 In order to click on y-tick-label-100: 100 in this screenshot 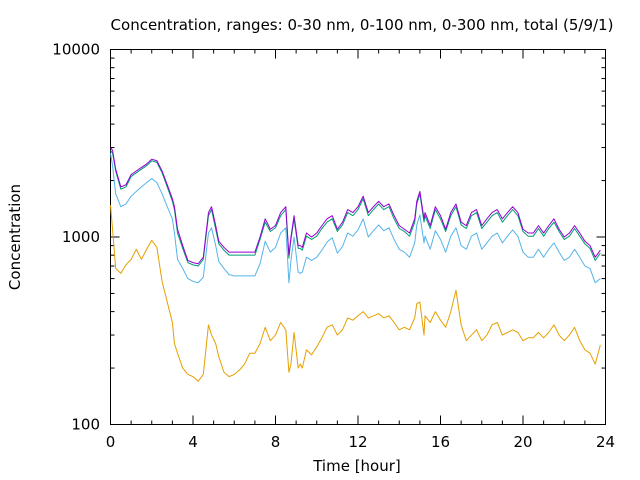, I will do `click(85, 425)`.